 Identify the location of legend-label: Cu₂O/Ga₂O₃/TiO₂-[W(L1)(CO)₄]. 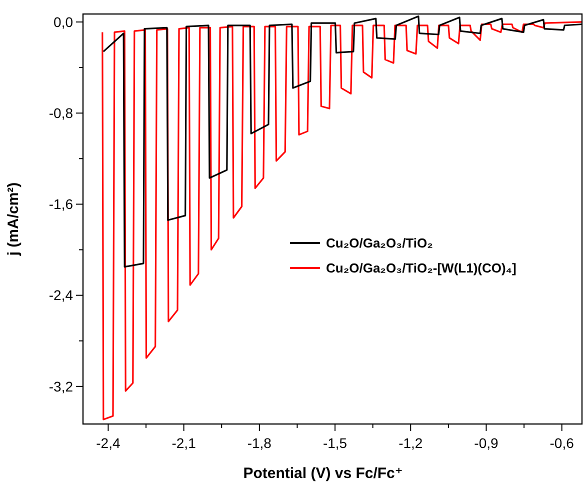
(421, 268).